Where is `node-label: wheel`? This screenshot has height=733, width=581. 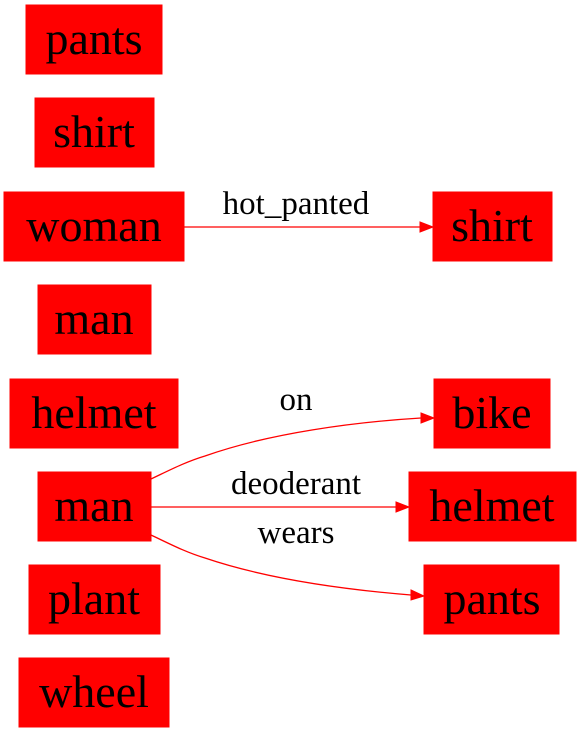
node-label: wheel is located at coordinates (94, 691).